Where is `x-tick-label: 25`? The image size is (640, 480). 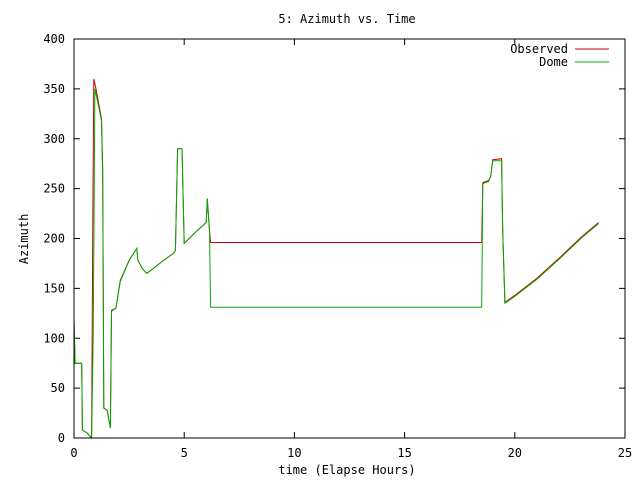
x-tick-label: 25 is located at coordinates (625, 453).